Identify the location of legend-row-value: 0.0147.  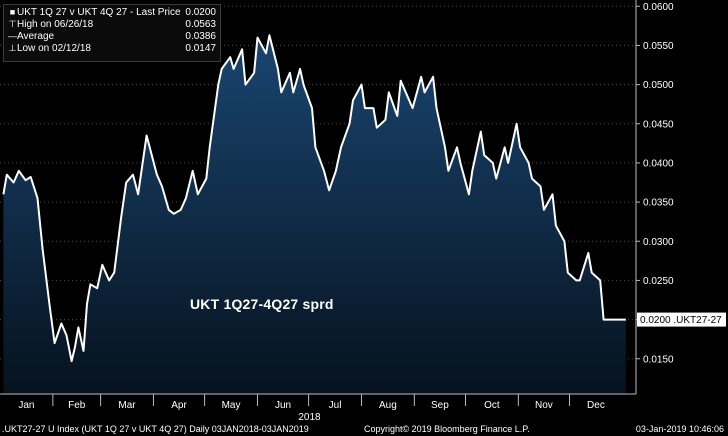
(200, 48).